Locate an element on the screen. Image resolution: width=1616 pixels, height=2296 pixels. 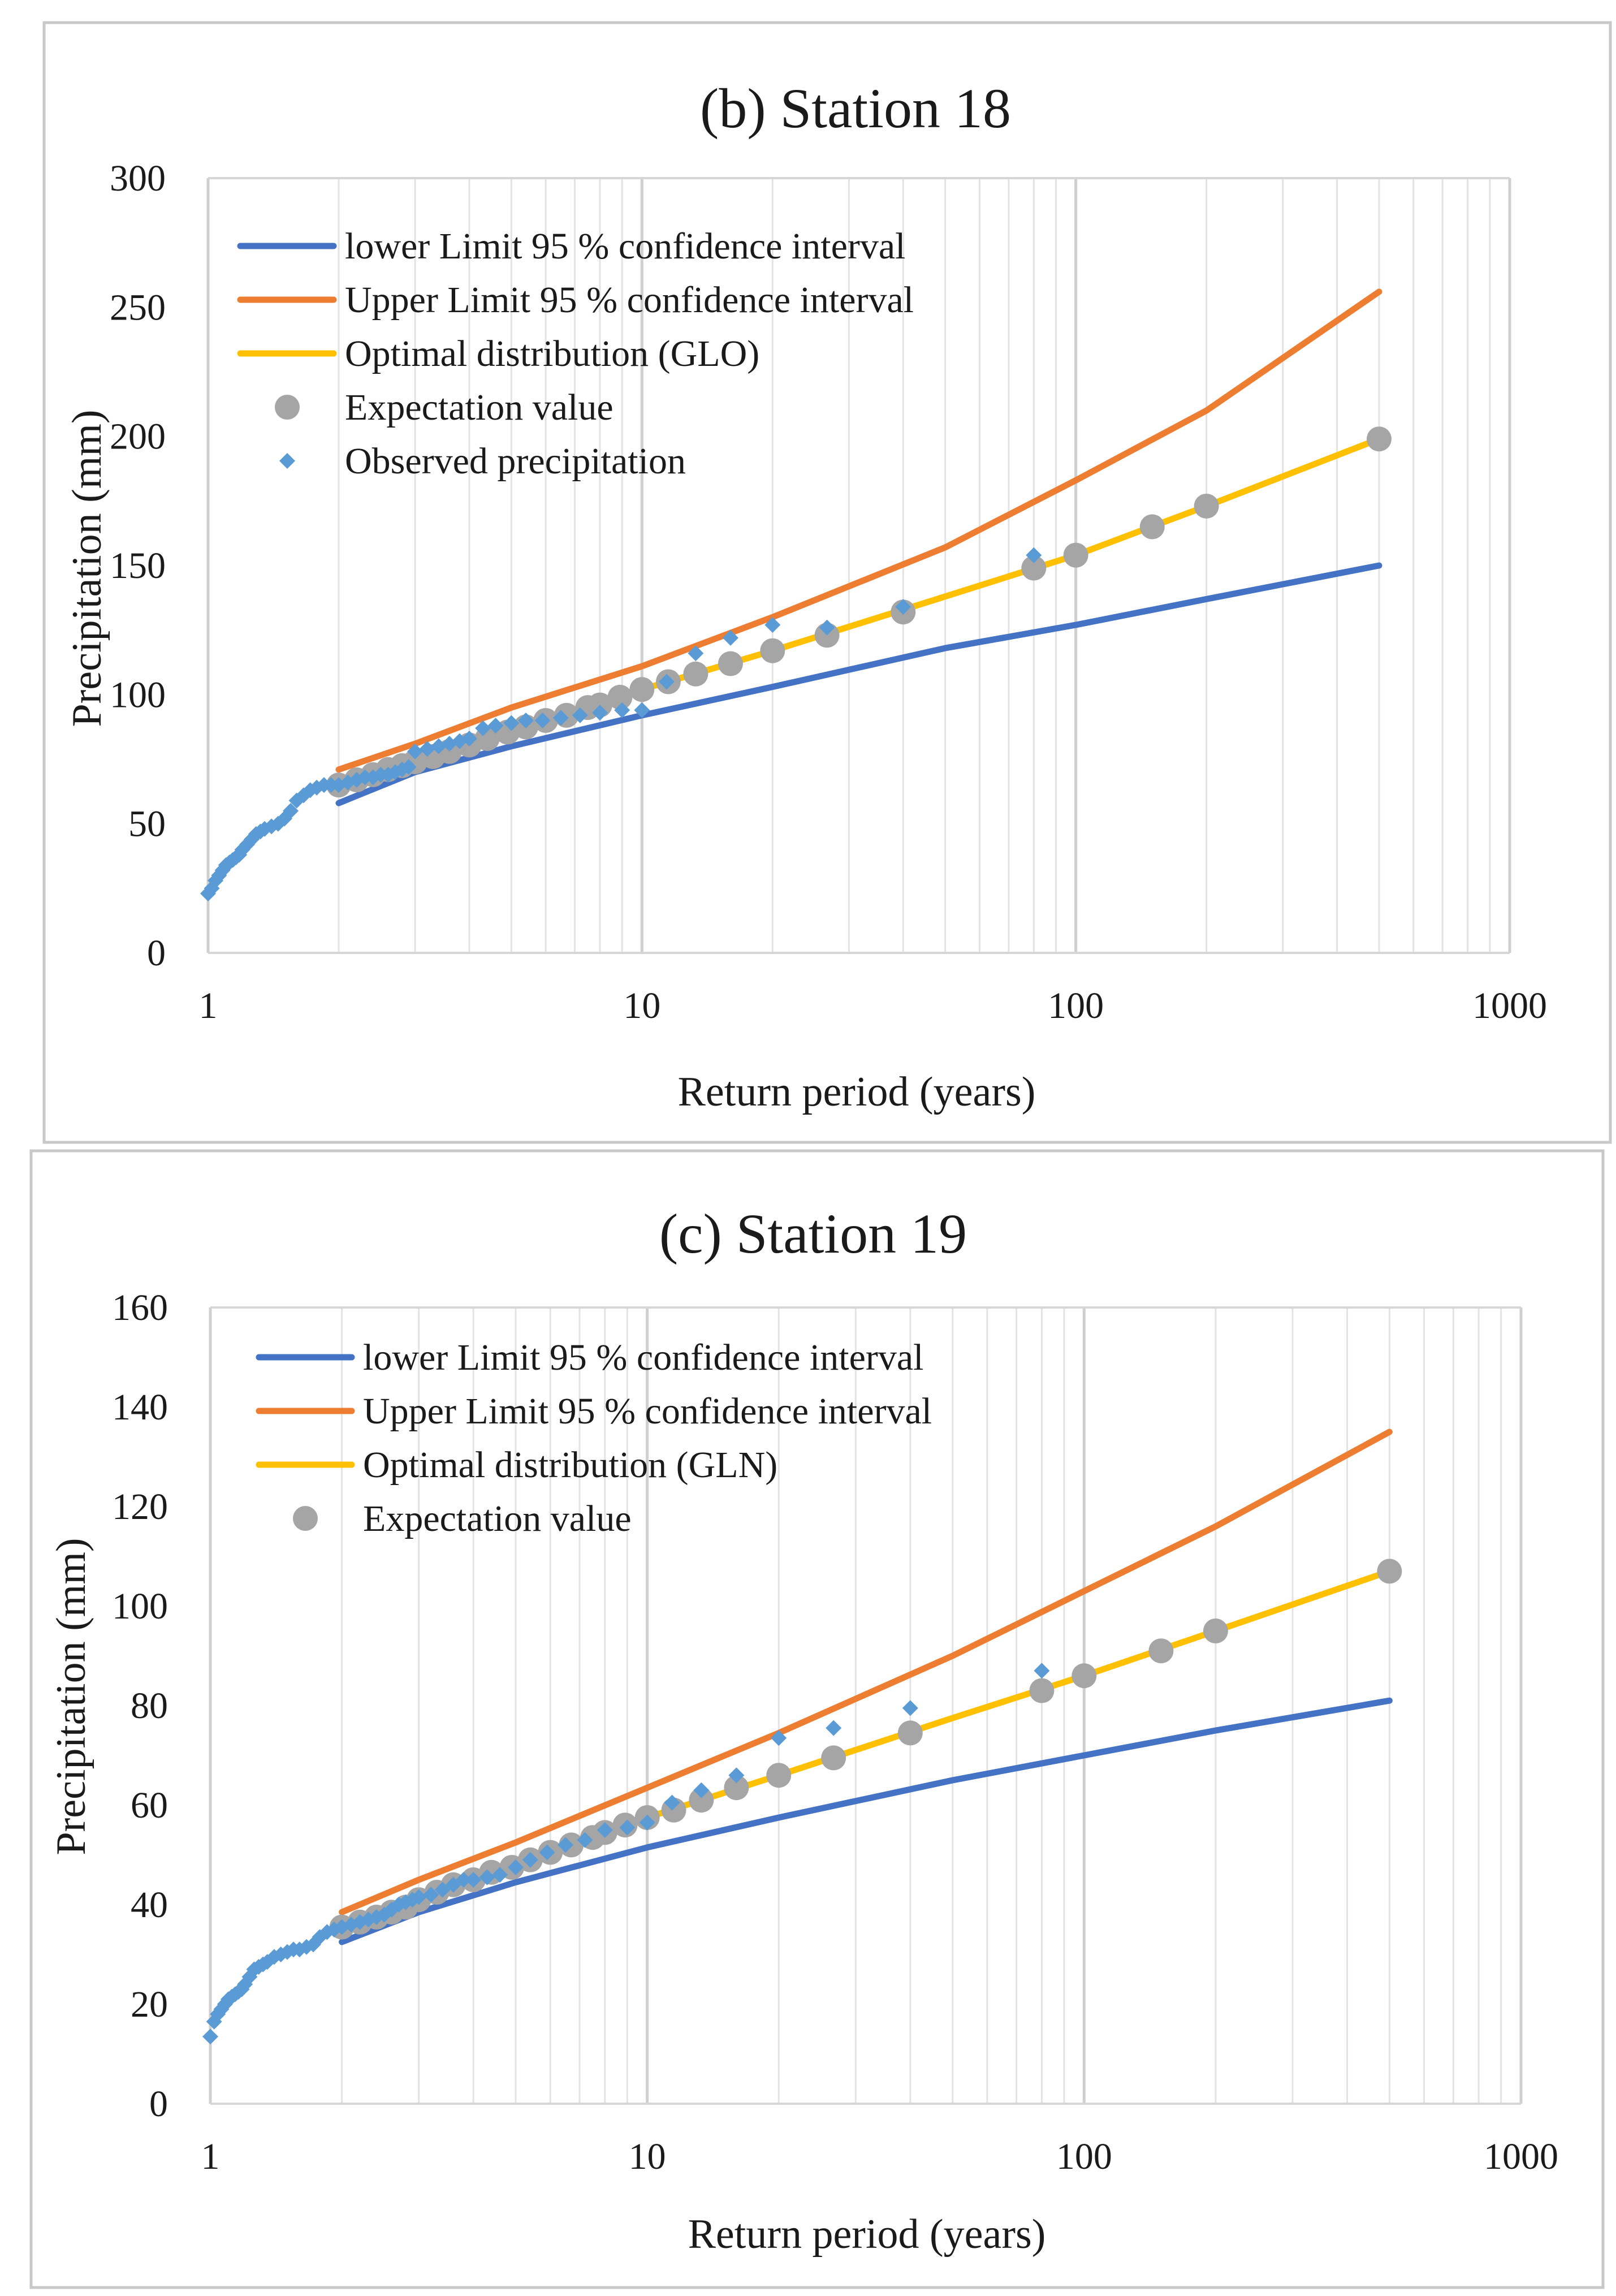
legend-label: Observed precipitation is located at coordinates (515, 462).